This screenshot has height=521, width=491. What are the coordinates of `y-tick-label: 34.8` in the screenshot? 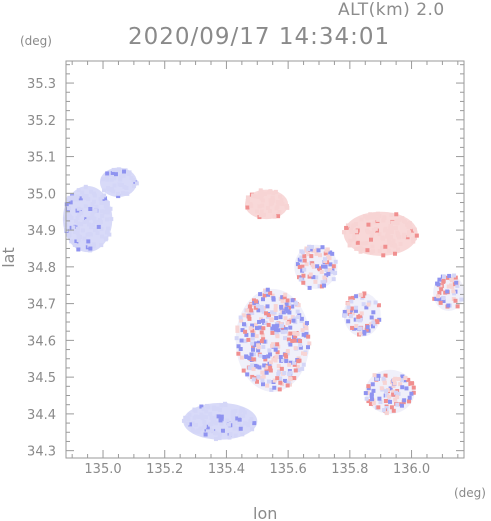 It's located at (41, 268).